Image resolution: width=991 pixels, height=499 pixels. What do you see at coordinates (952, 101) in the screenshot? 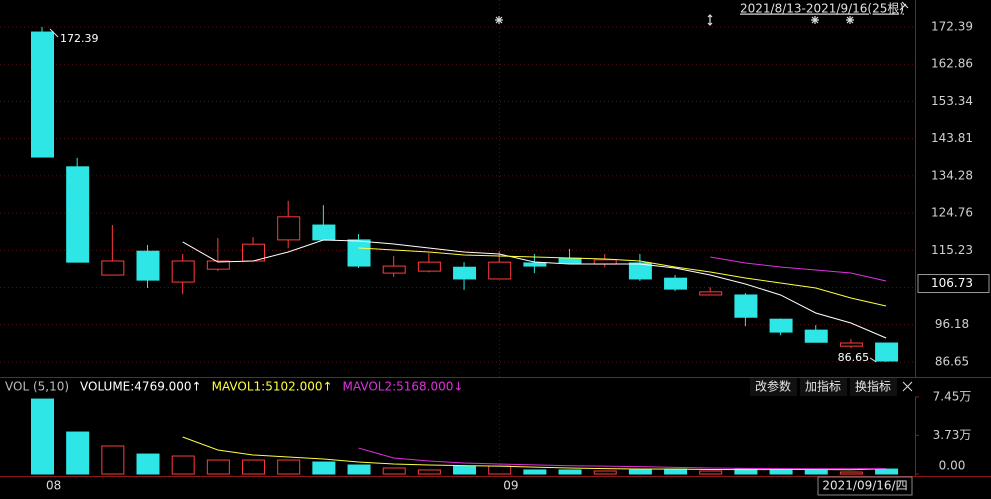
I see `y-tick-label: 153.34` at bounding box center [952, 101].